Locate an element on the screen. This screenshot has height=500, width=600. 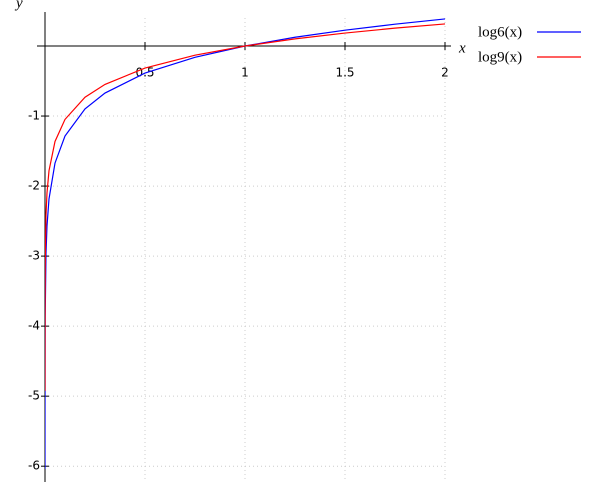
y-tick-label: -6 is located at coordinates (34, 466).